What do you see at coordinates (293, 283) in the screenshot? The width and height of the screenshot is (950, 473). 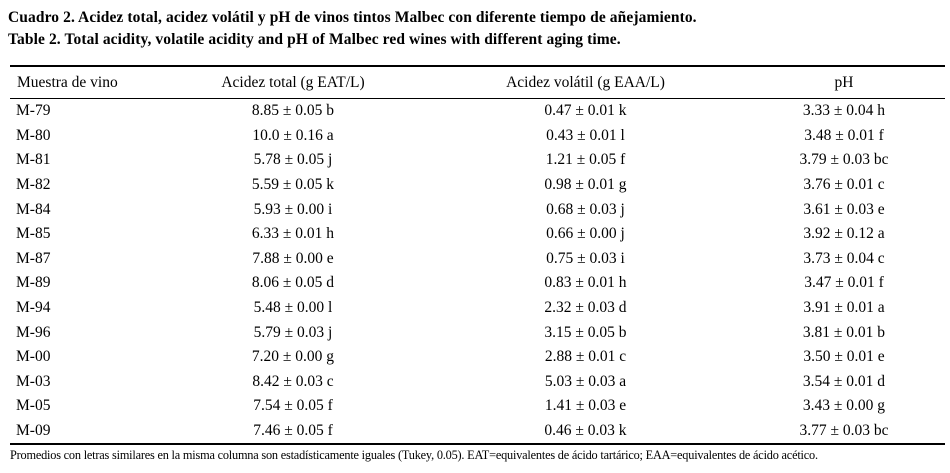 I see `total-acidity-cell: 8.06 ± 0.05 d` at bounding box center [293, 283].